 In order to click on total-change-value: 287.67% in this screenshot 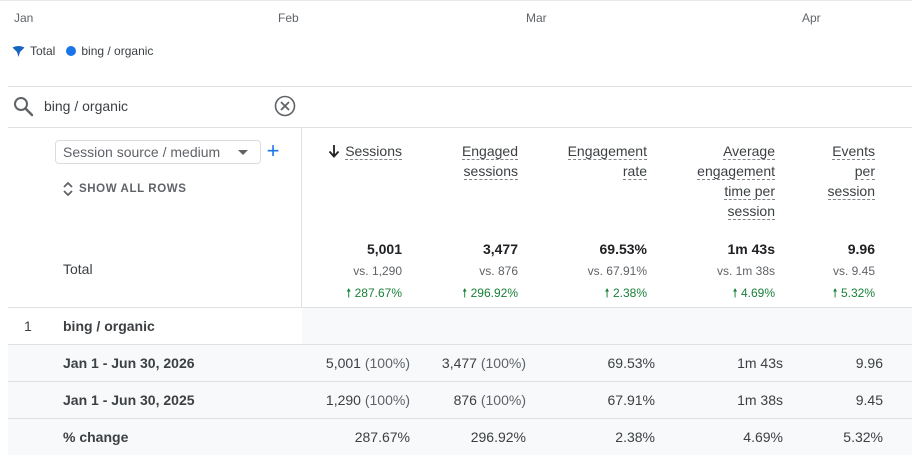, I will do `click(378, 293)`.